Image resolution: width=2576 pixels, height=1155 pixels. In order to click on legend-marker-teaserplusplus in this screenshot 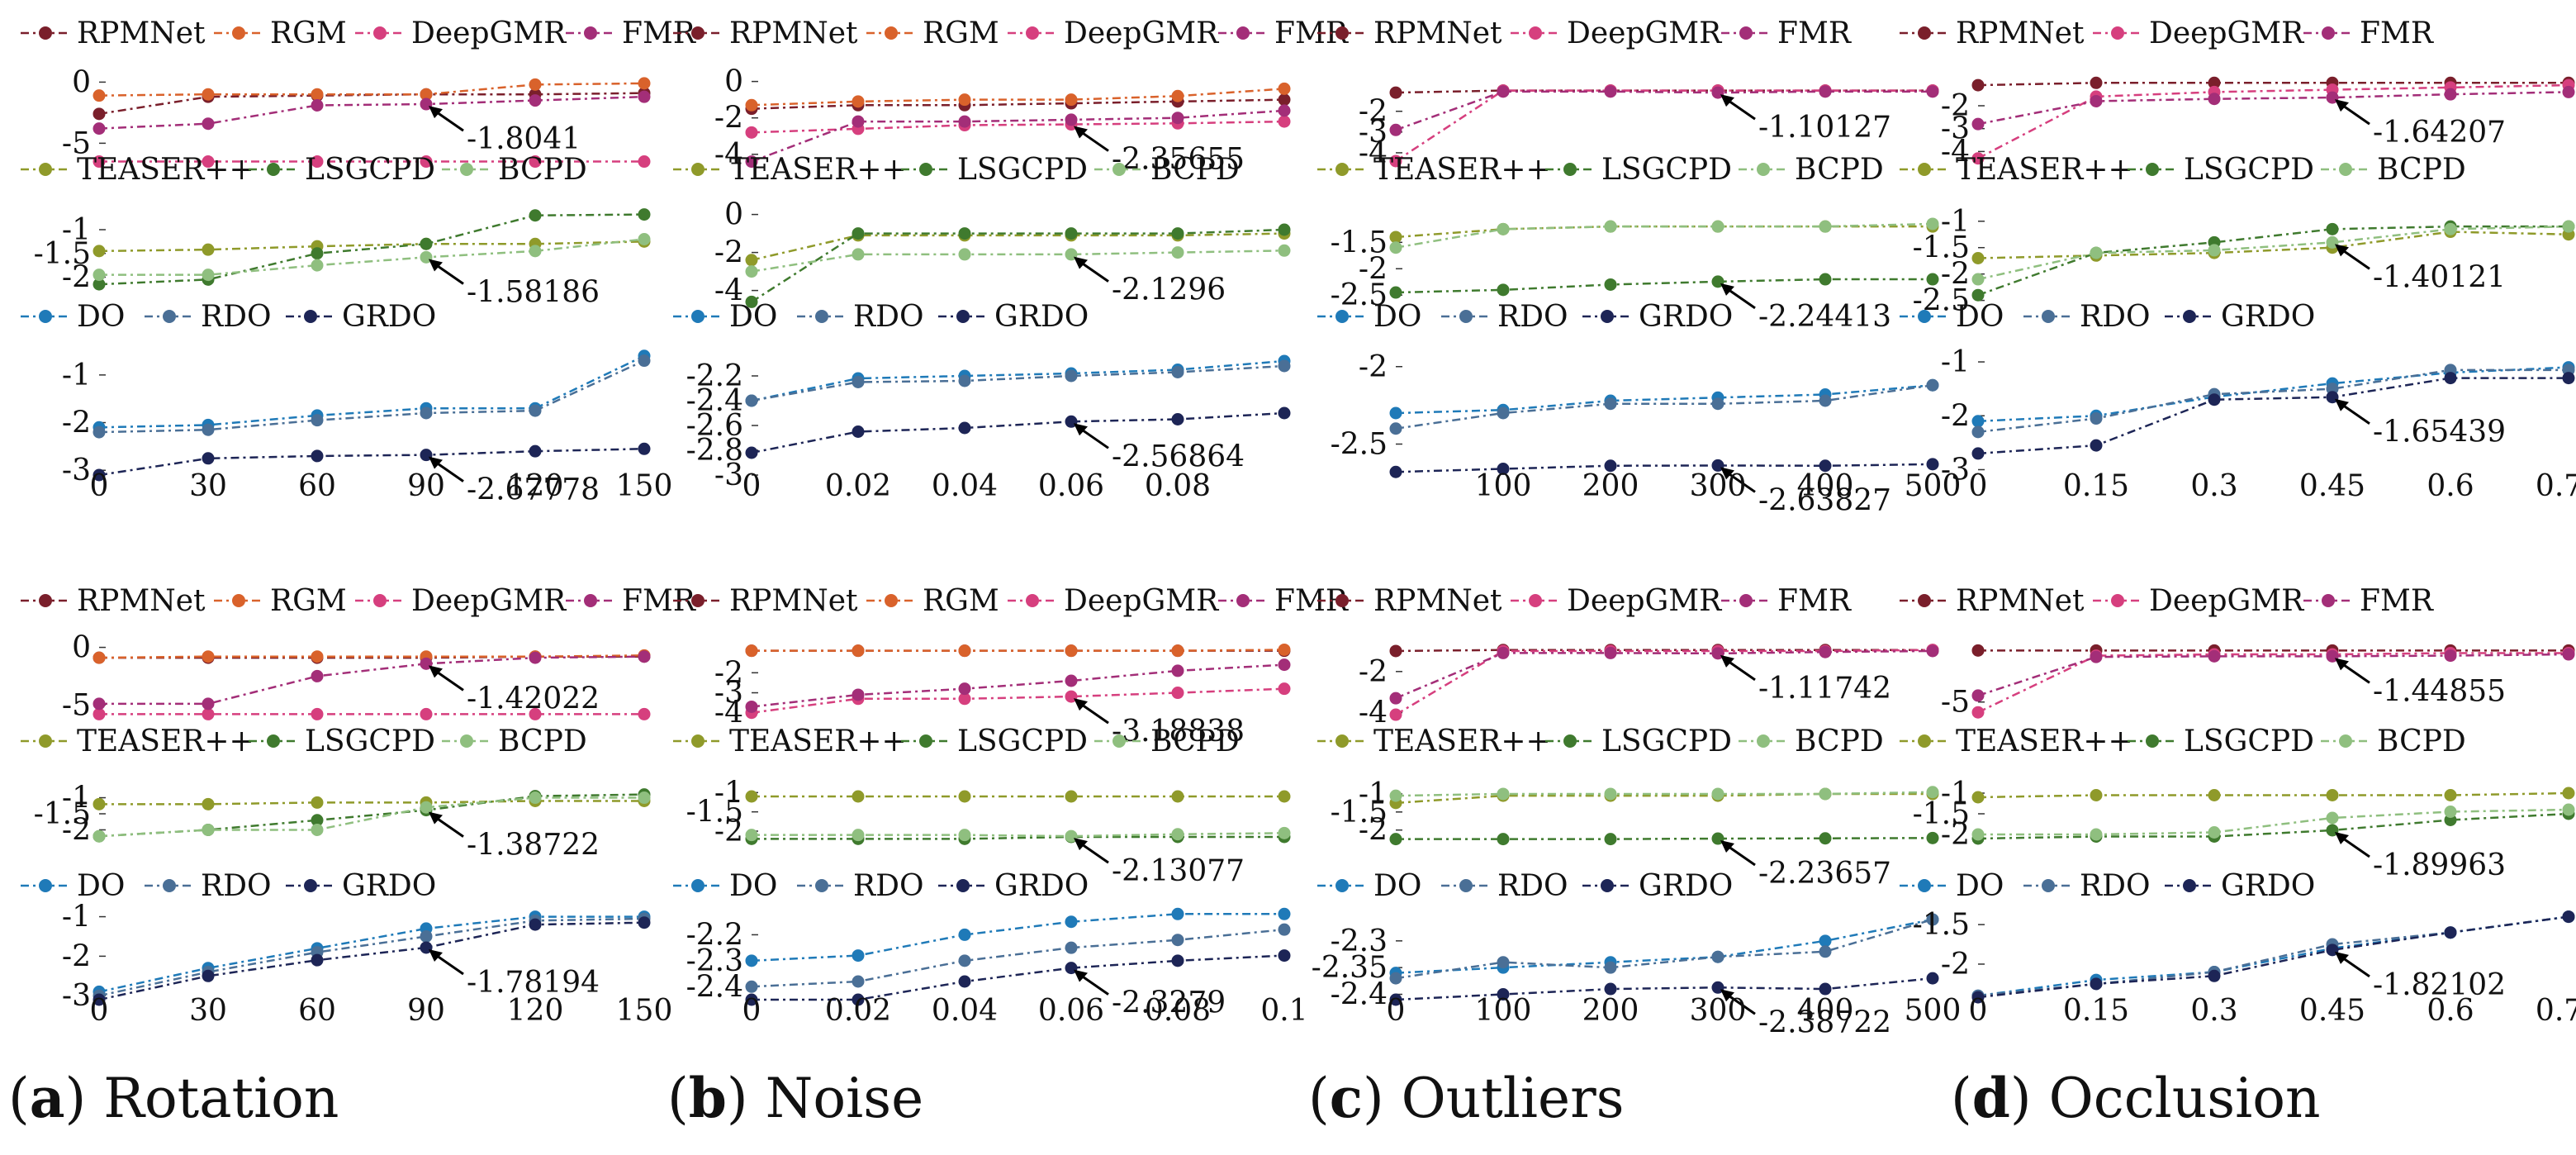, I will do `click(1342, 741)`.